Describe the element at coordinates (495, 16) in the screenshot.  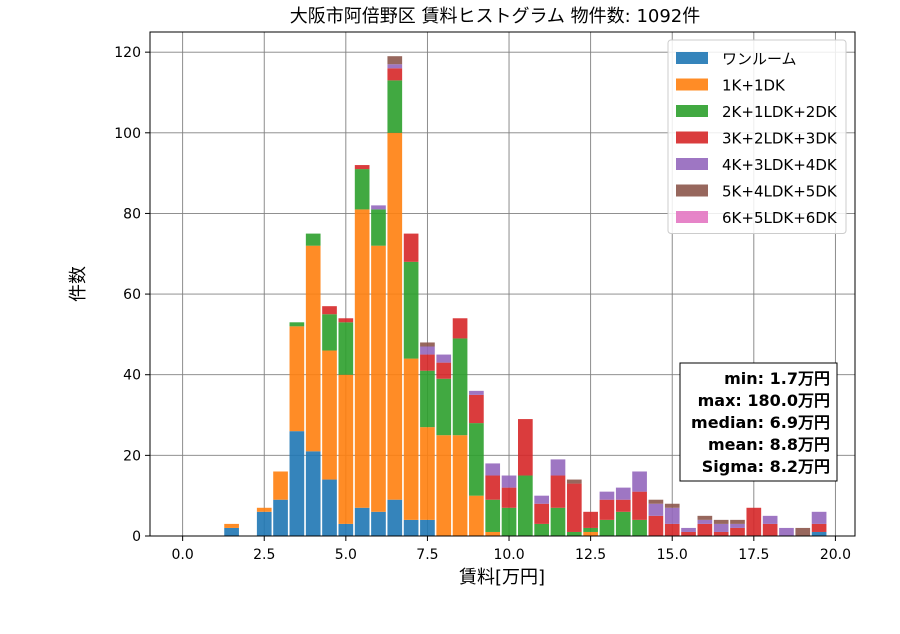
I see `chart-title: 大阪市阿倍野区 賃料ヒストグラム 物件数: 1092件` at that location.